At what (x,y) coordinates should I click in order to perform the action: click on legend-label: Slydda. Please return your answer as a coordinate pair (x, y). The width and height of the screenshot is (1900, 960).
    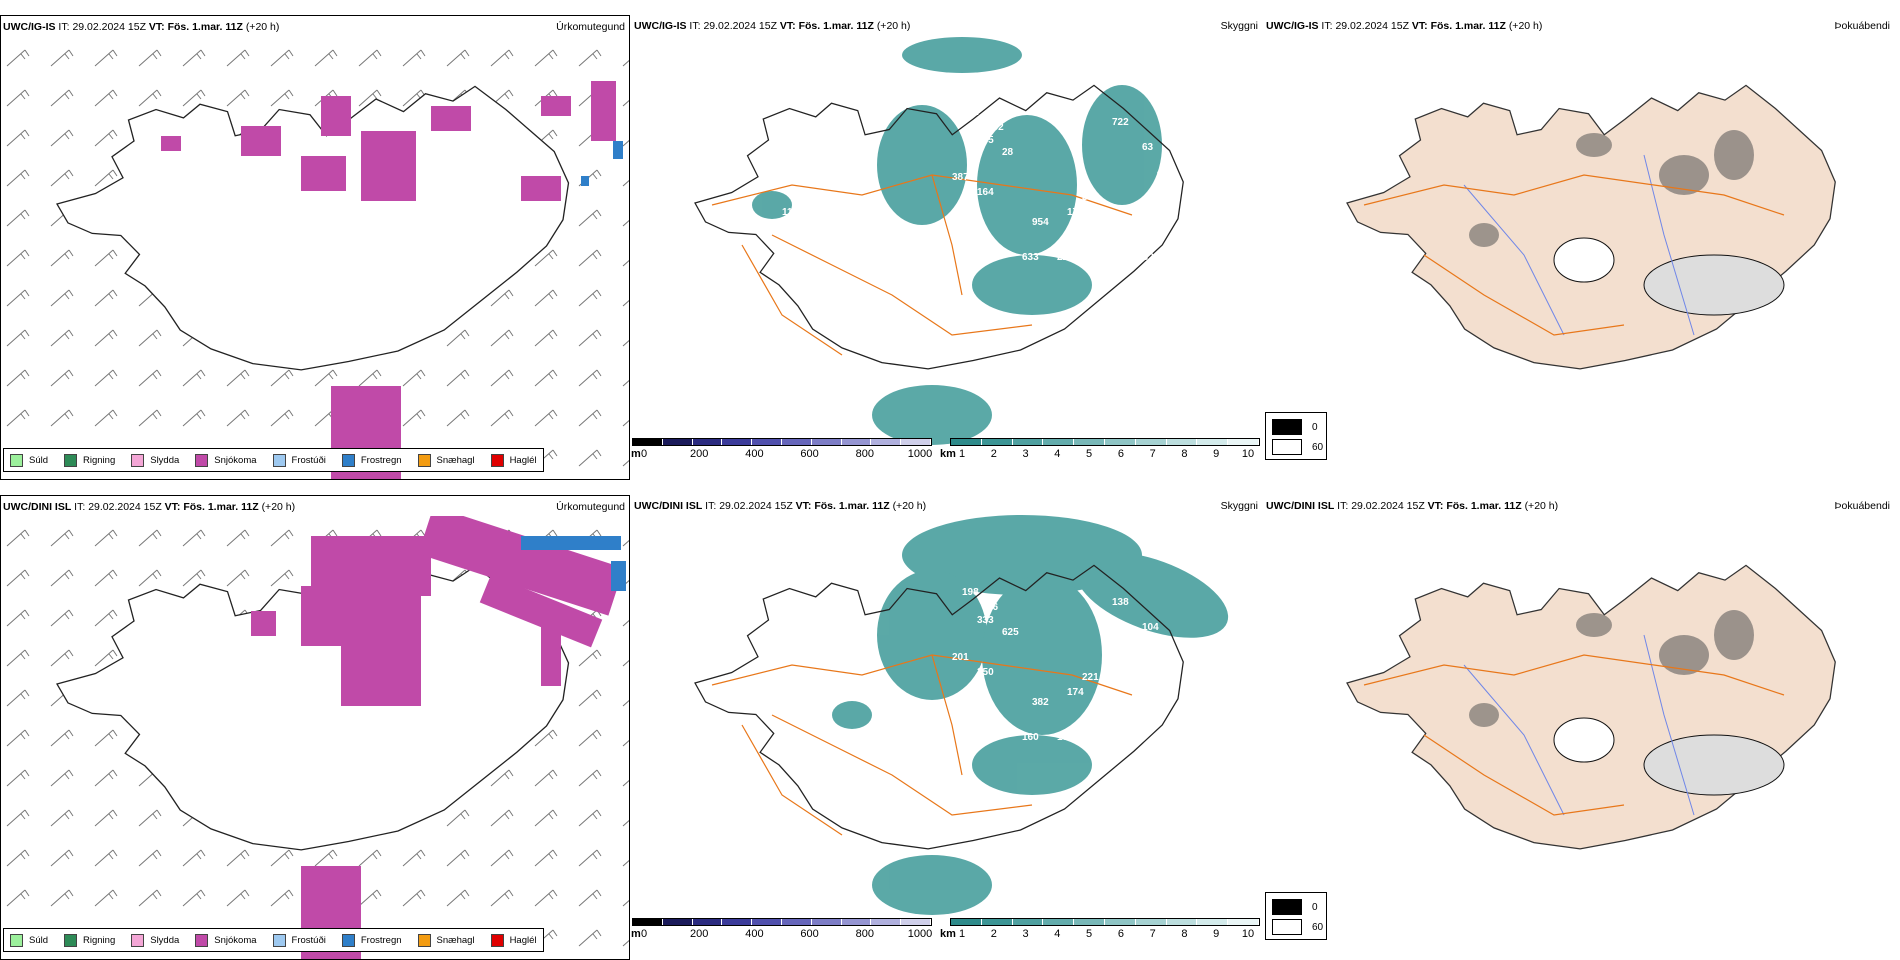
    Looking at the image, I should click on (165, 460).